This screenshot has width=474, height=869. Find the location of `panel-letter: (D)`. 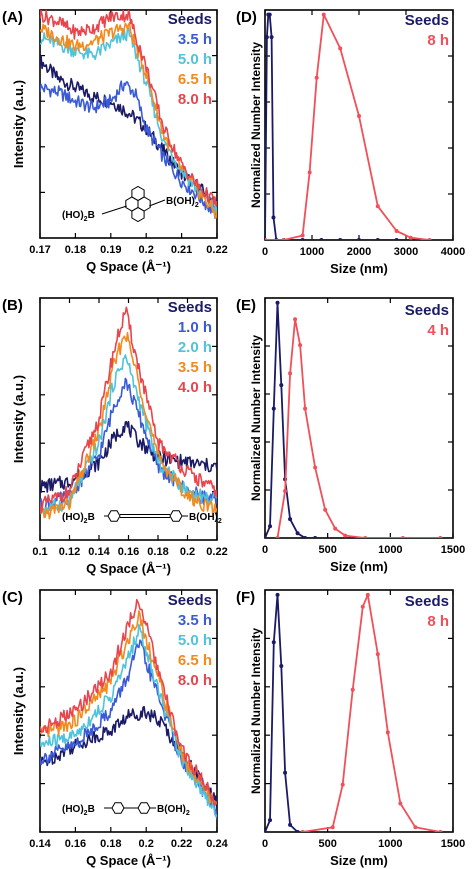

panel-letter: (D) is located at coordinates (246, 17).